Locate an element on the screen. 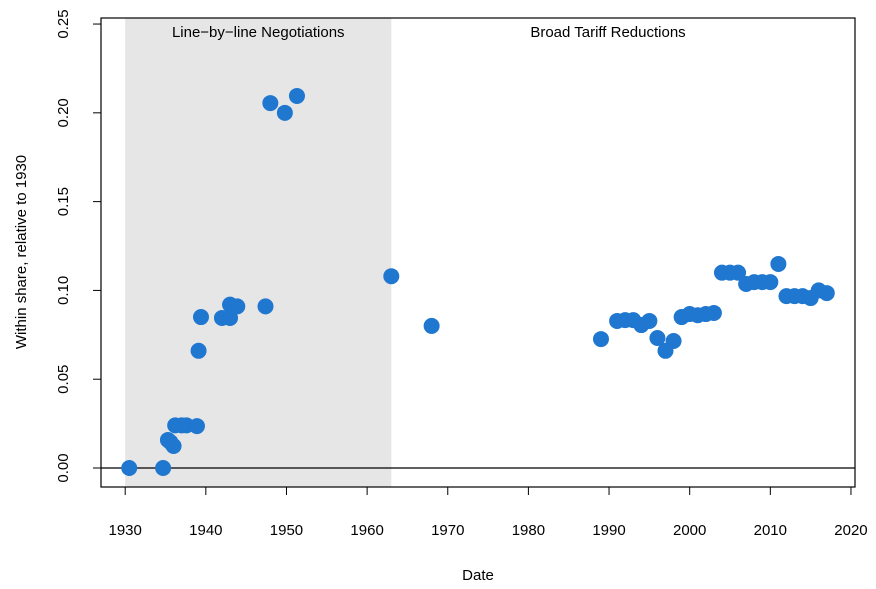 This screenshot has width=876, height=589. x-tick-label: 2020 is located at coordinates (850, 530).